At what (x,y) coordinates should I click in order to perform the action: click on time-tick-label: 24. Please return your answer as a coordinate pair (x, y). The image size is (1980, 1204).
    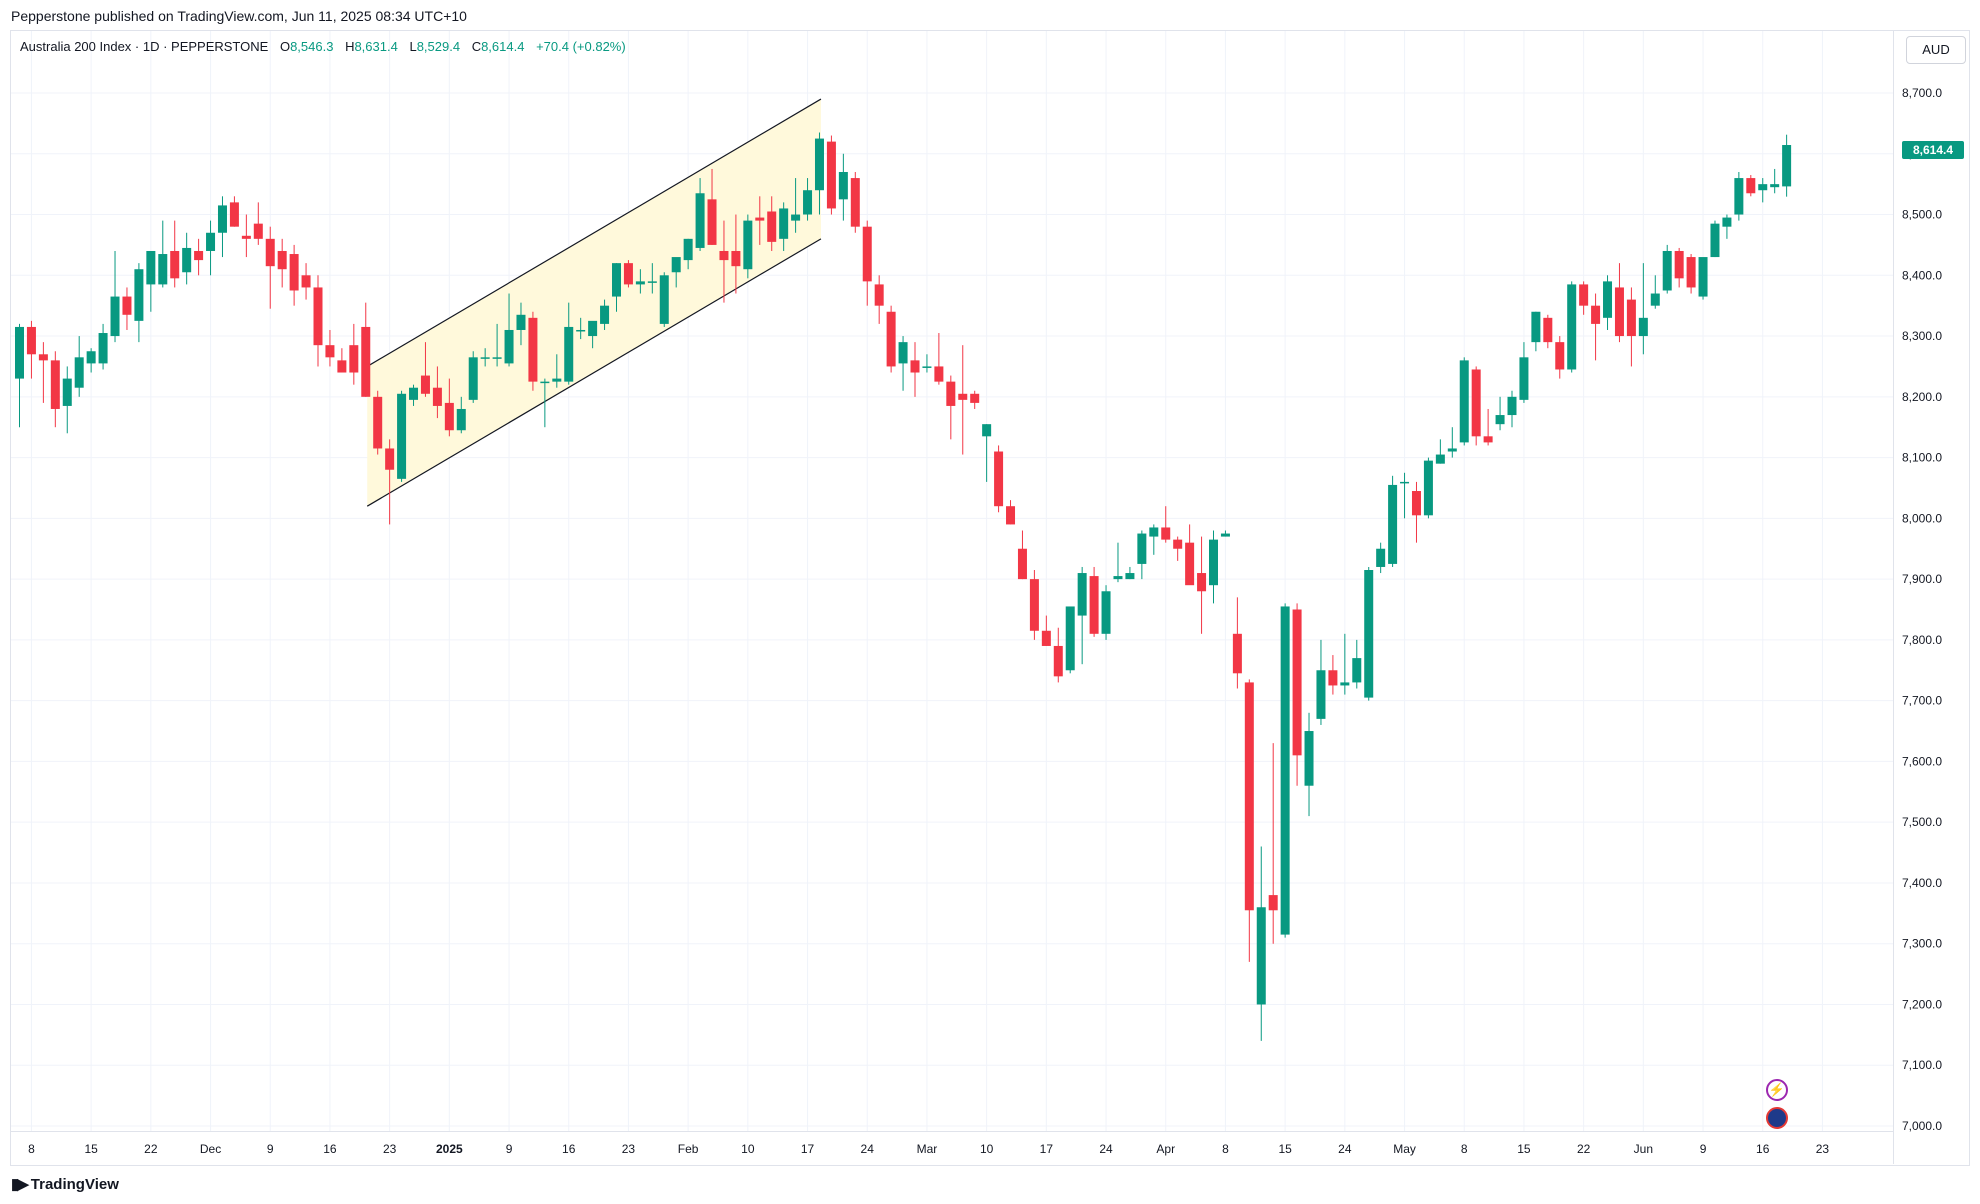
    Looking at the image, I should click on (868, 1149).